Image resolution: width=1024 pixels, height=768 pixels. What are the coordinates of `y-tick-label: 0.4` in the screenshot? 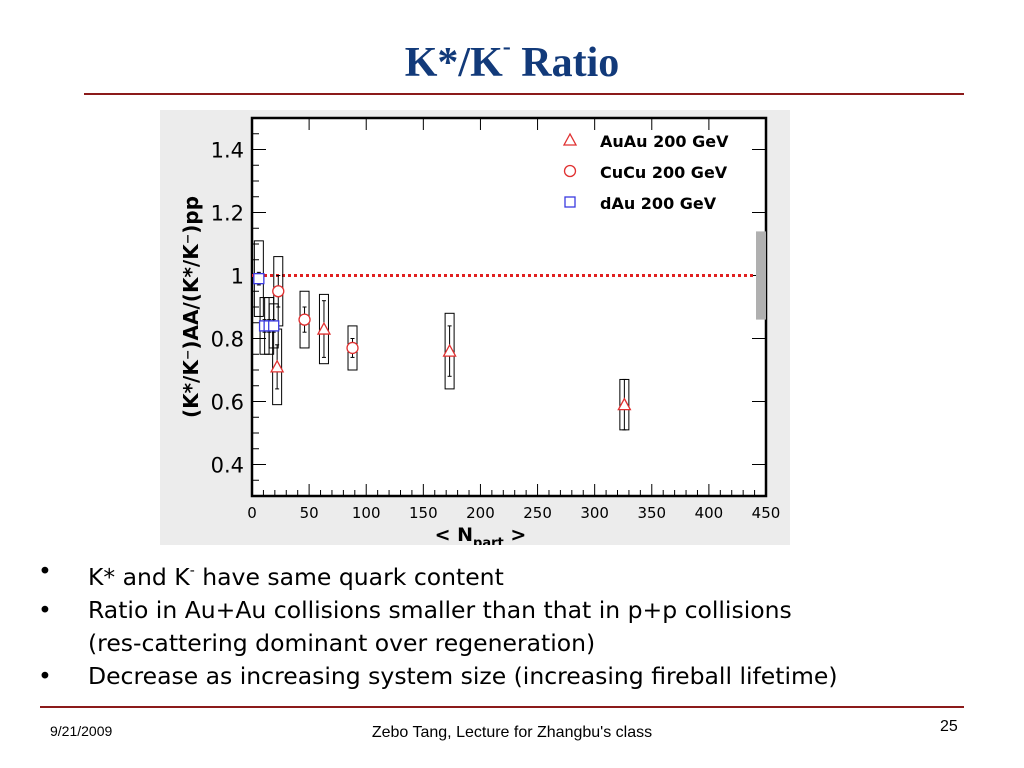 It's located at (227, 466).